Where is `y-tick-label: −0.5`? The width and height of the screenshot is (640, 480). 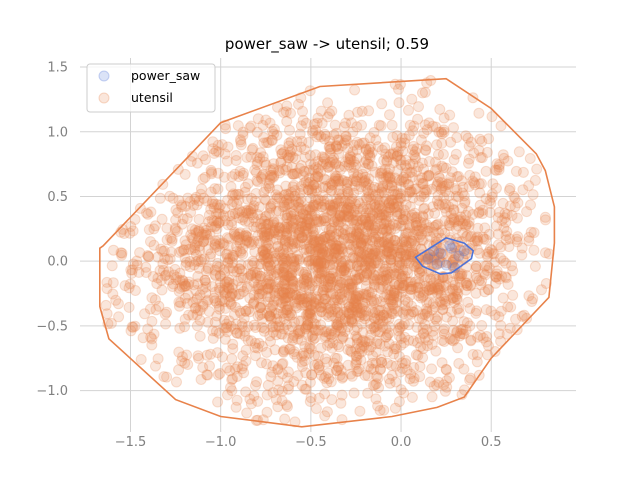
y-tick-label: −0.5 is located at coordinates (52, 326).